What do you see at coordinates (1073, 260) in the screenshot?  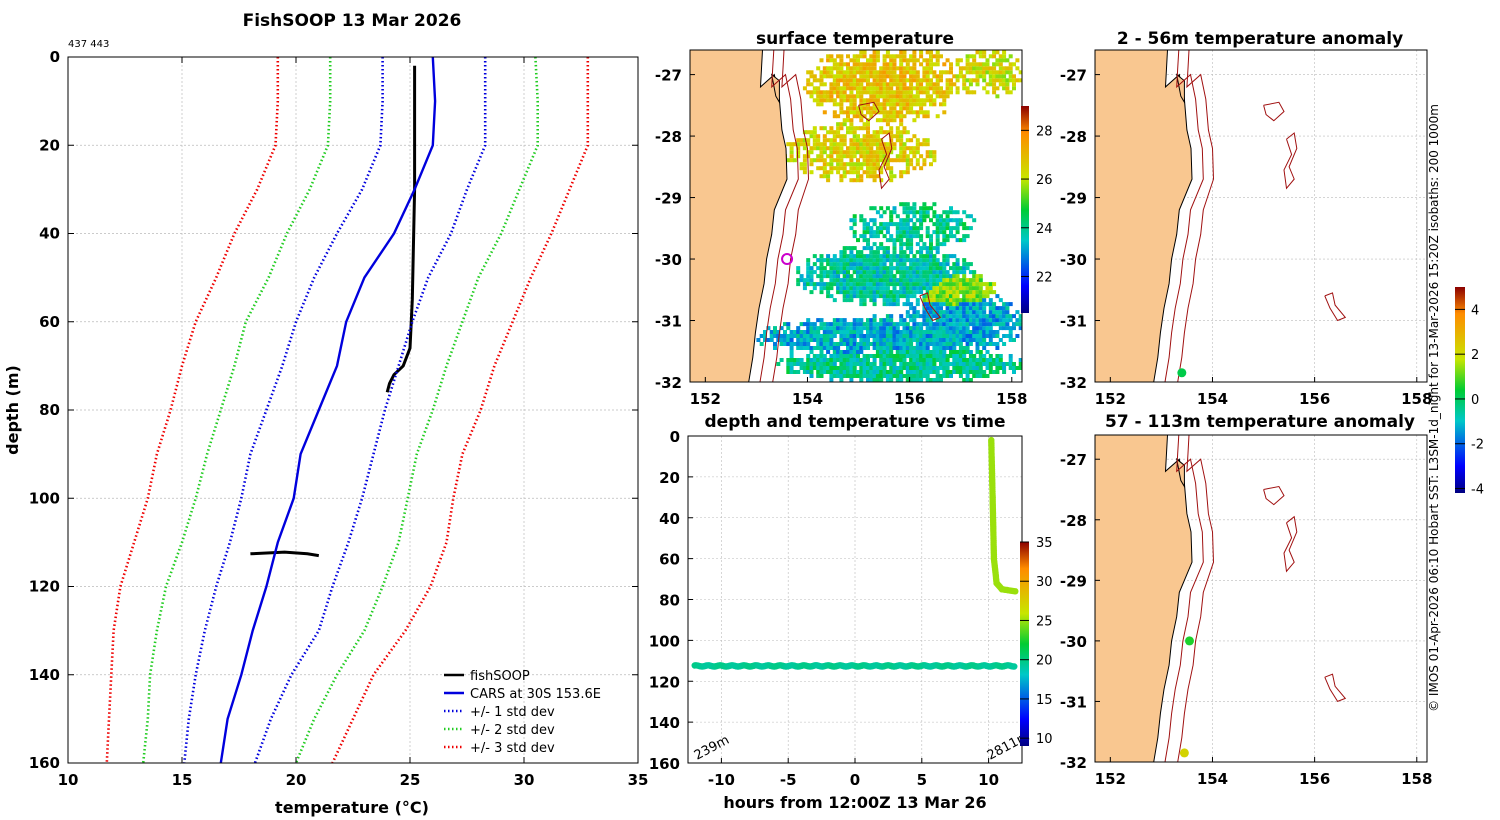 I see `anom-shallow-ytick-label: -30` at bounding box center [1073, 260].